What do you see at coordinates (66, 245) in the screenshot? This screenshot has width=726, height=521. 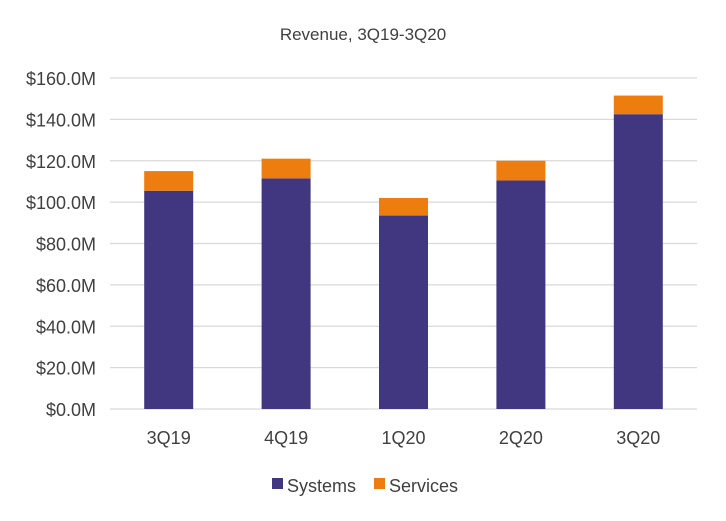 I see `y-tick-label: $80.0M` at bounding box center [66, 245].